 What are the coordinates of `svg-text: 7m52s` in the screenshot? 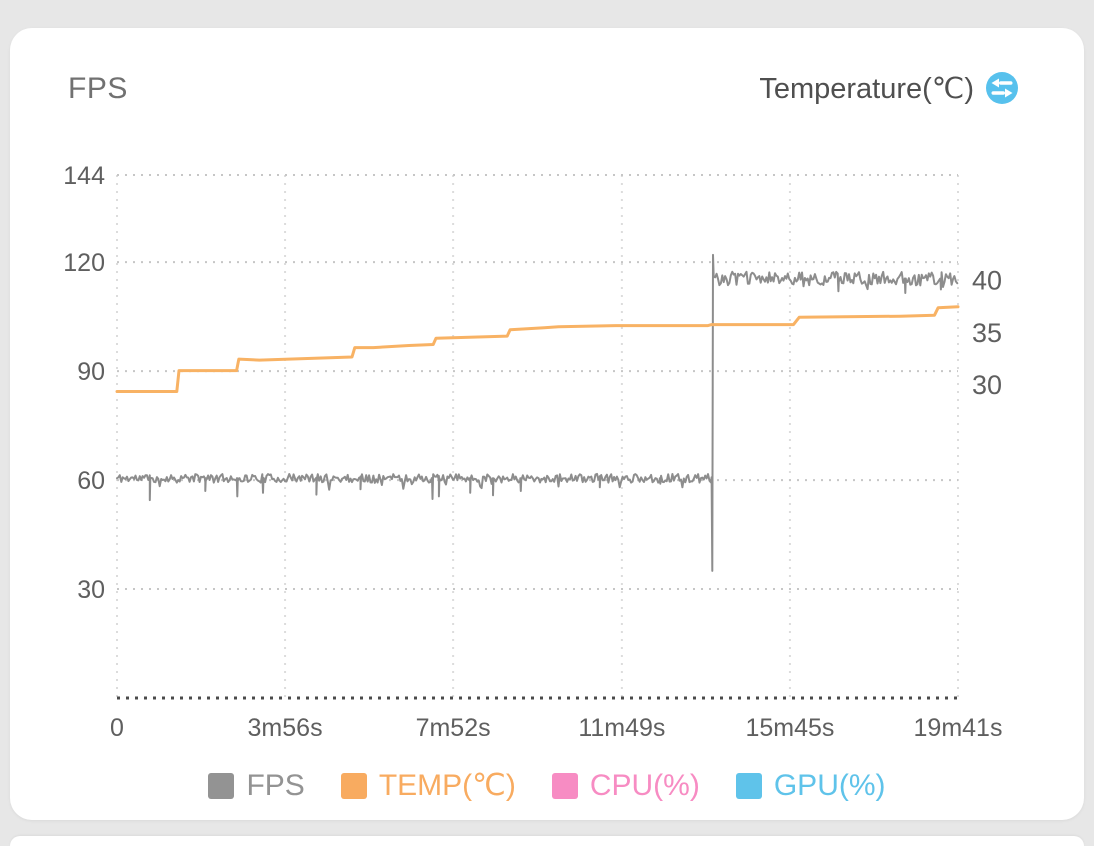 It's located at (453, 728).